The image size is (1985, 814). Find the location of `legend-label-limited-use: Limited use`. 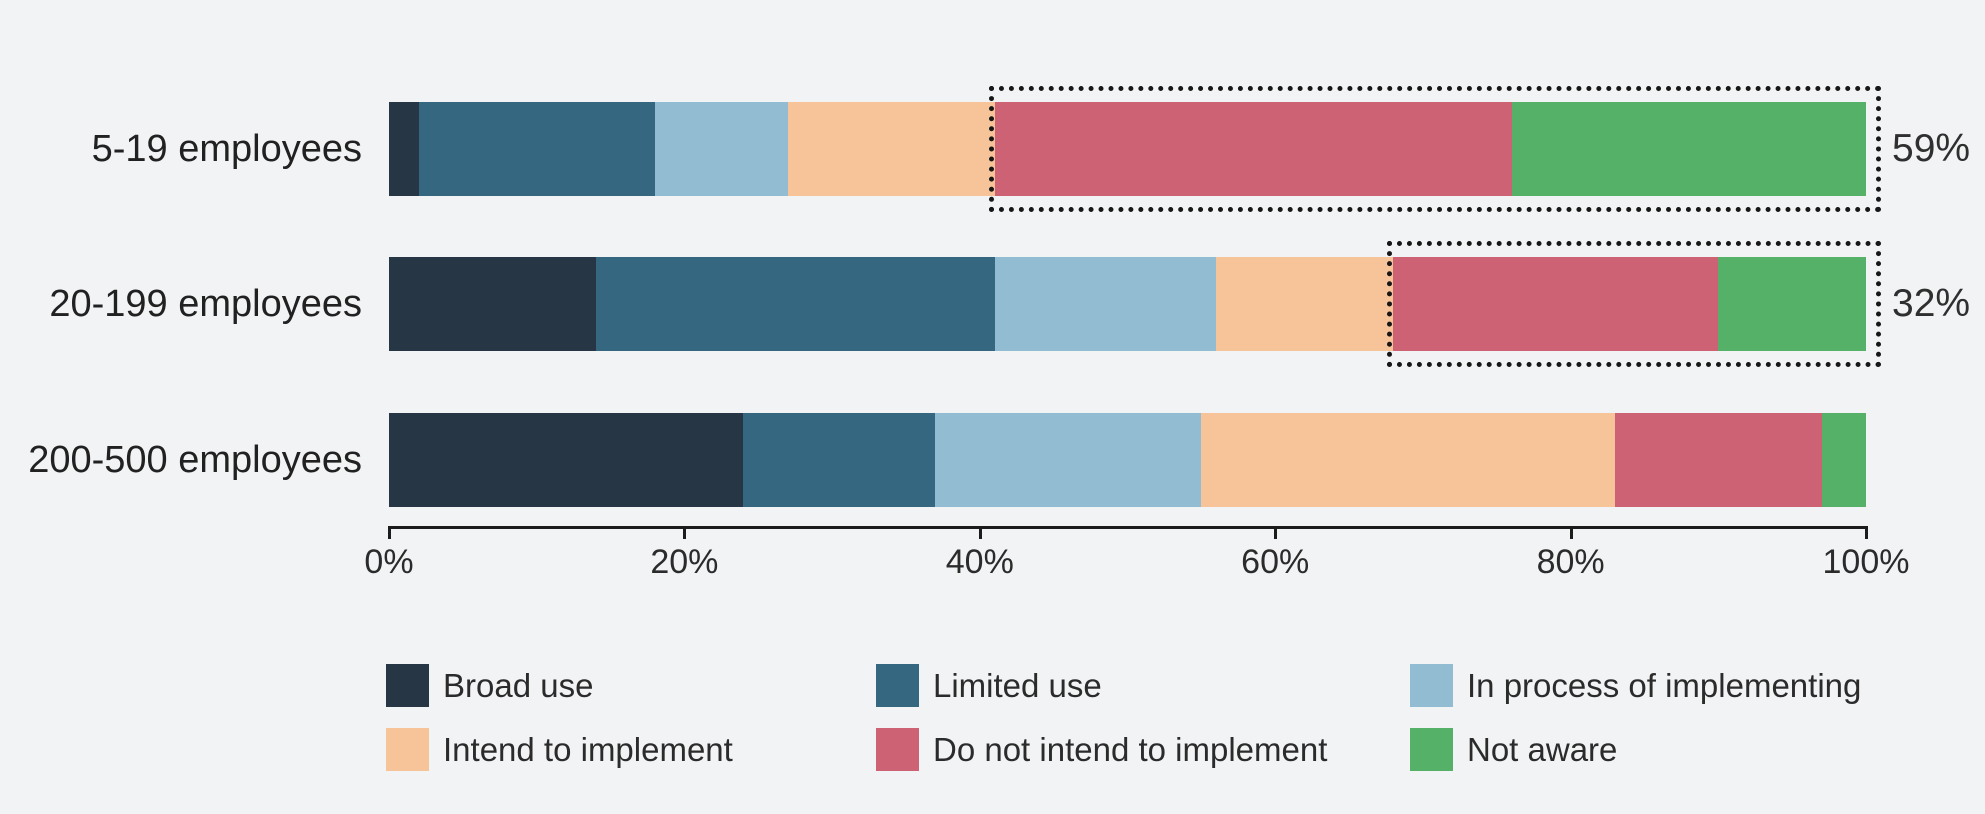

legend-label-limited-use: Limited use is located at coordinates (1017, 685).